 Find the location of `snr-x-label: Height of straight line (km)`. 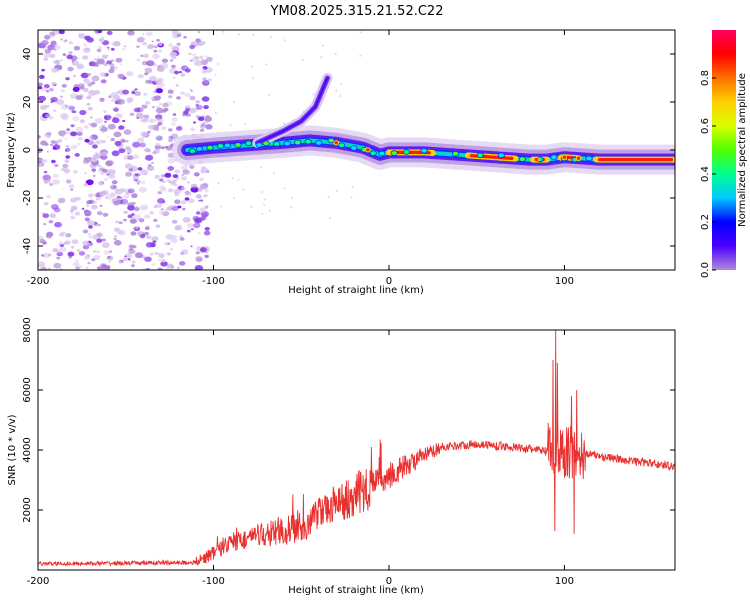

snr-x-label: Height of straight line (km) is located at coordinates (356, 590).